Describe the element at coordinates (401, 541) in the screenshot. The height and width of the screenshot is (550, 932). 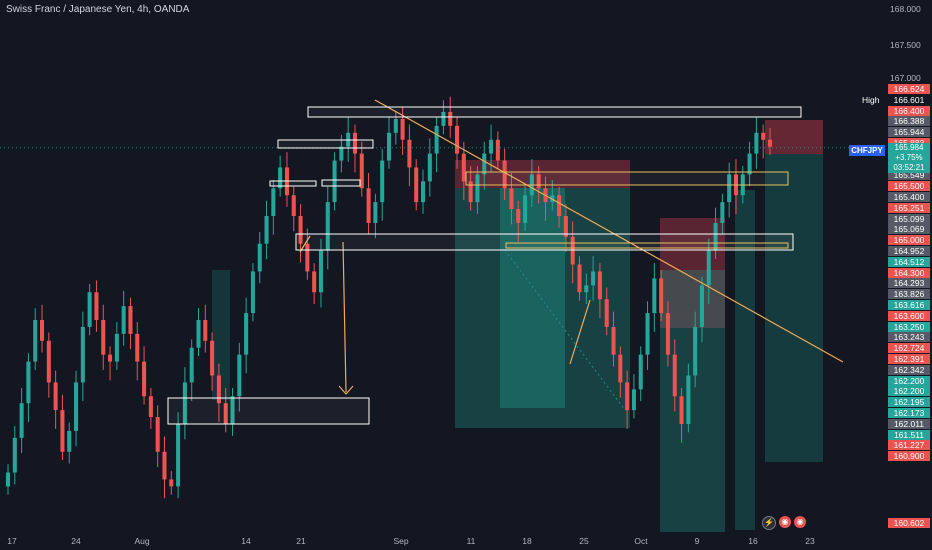
I see `time-tick: Sep` at that location.